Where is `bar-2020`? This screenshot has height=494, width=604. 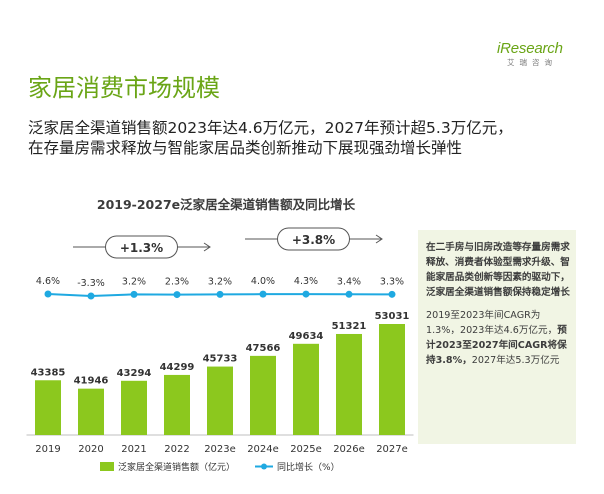 bar-2020 is located at coordinates (91, 411).